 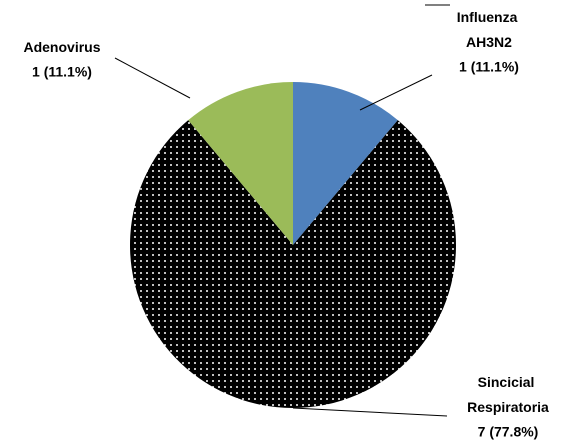 What do you see at coordinates (489, 42) in the screenshot?
I see `slice-label-line: AH3N2` at bounding box center [489, 42].